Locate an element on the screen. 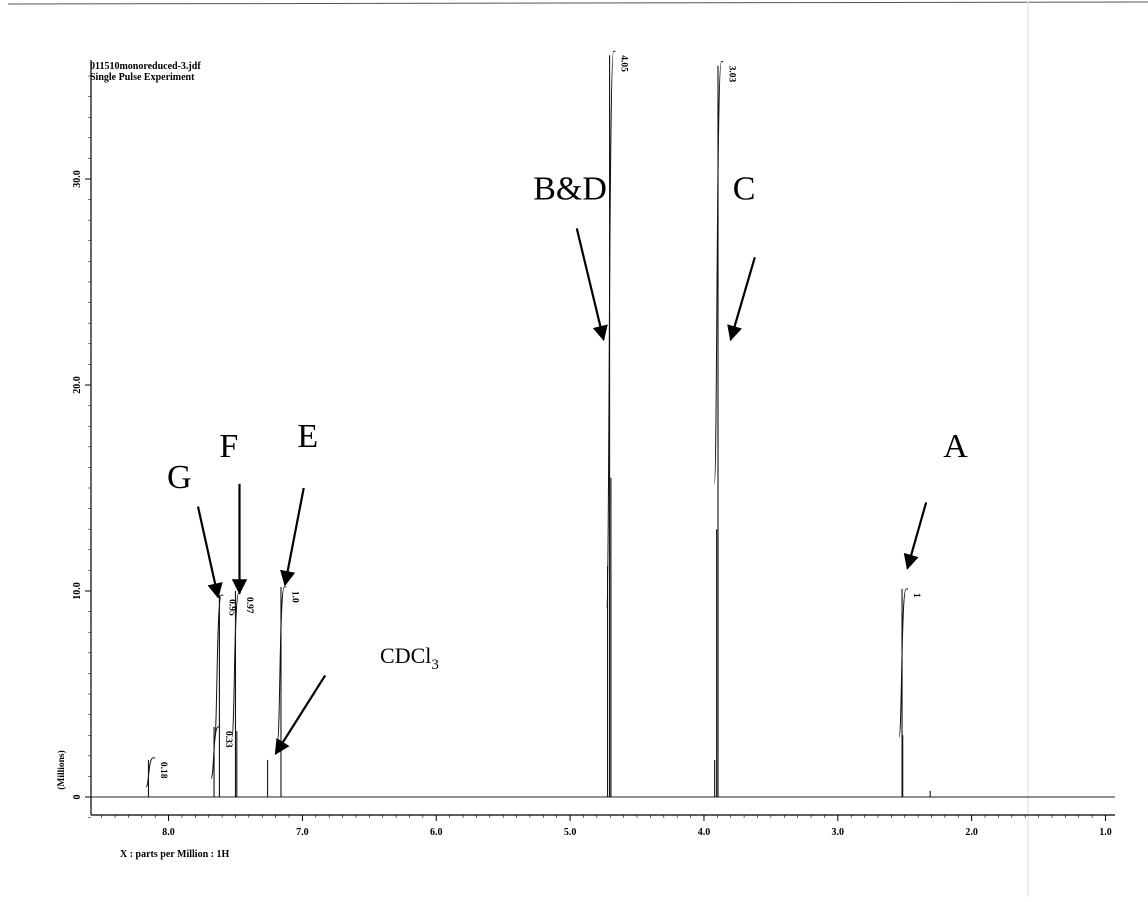 Image resolution: width=1148 pixels, height=902 pixels. x-tick-label: 5.0 is located at coordinates (570, 832).